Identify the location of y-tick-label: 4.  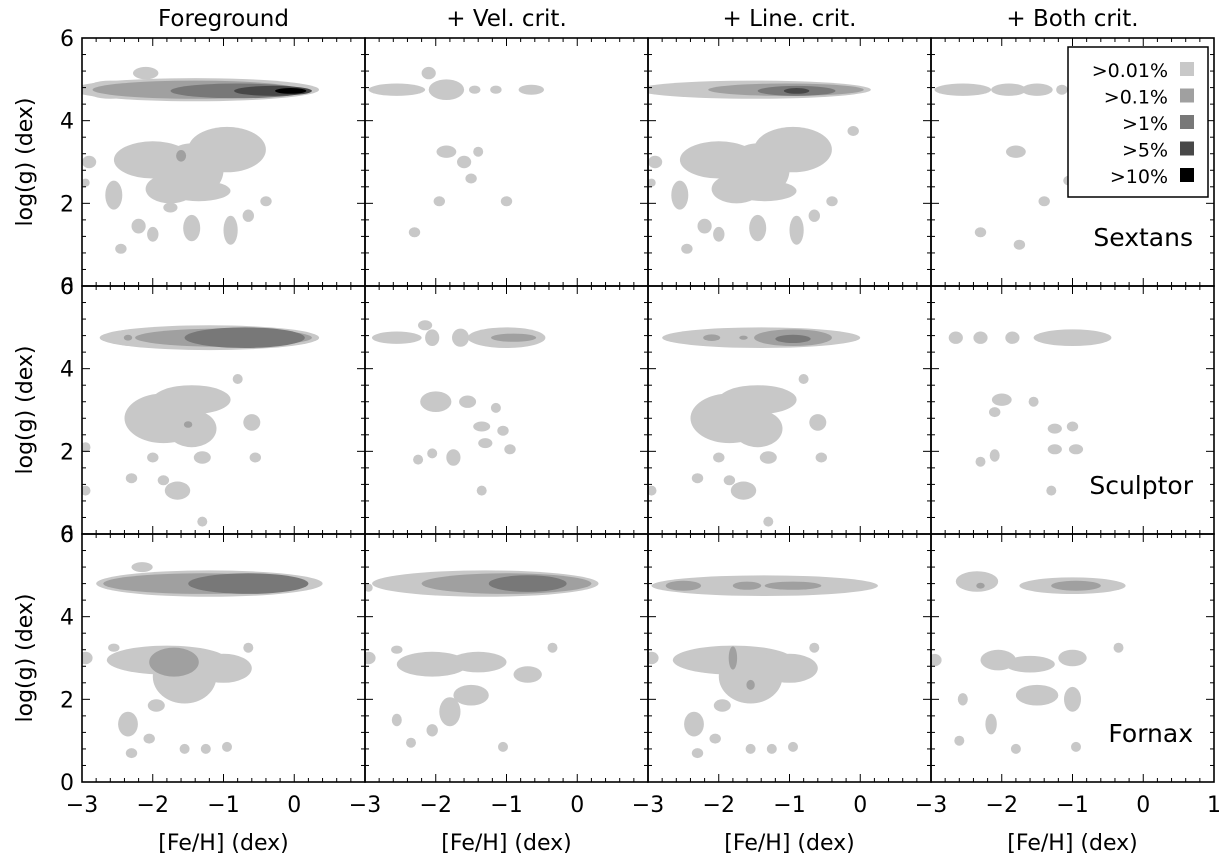
(67, 618).